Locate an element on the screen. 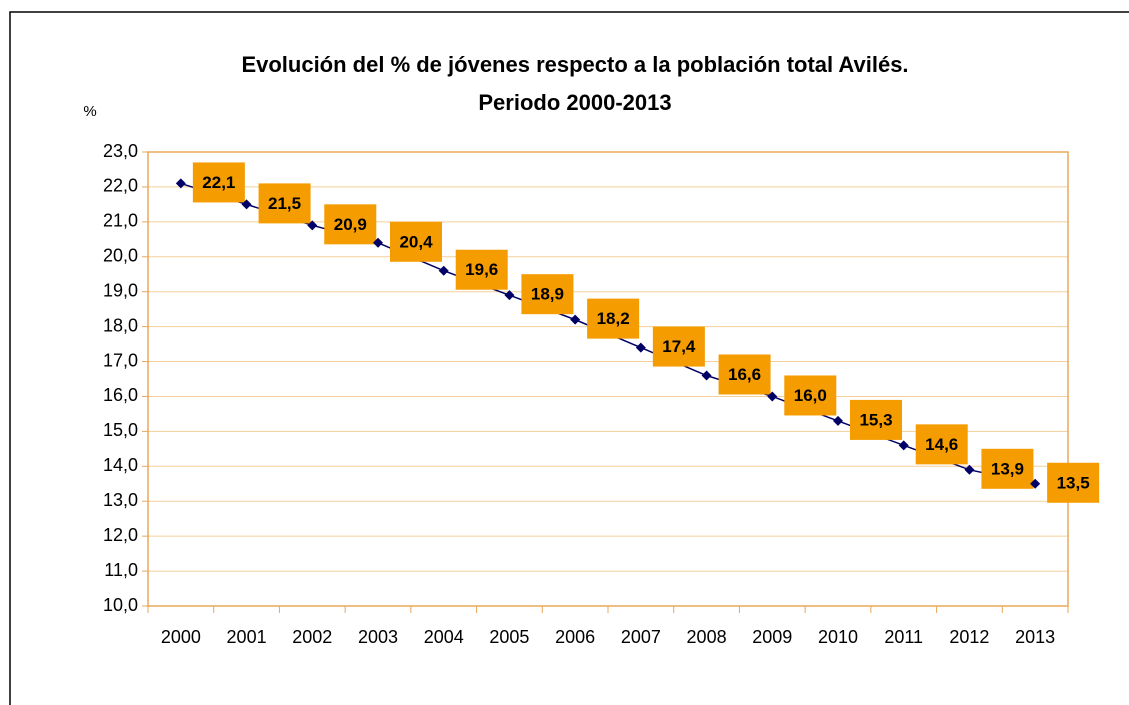 This screenshot has width=1129, height=705. value-label: 13,5 is located at coordinates (1073, 482).